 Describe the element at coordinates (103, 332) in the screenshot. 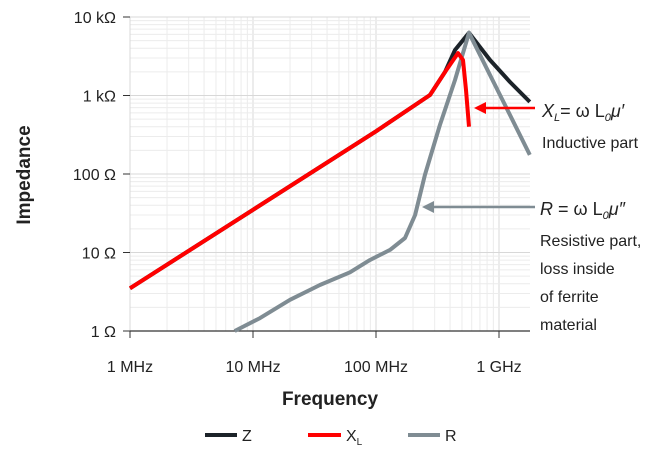

I see `y-tick-label: 1 Ω` at that location.